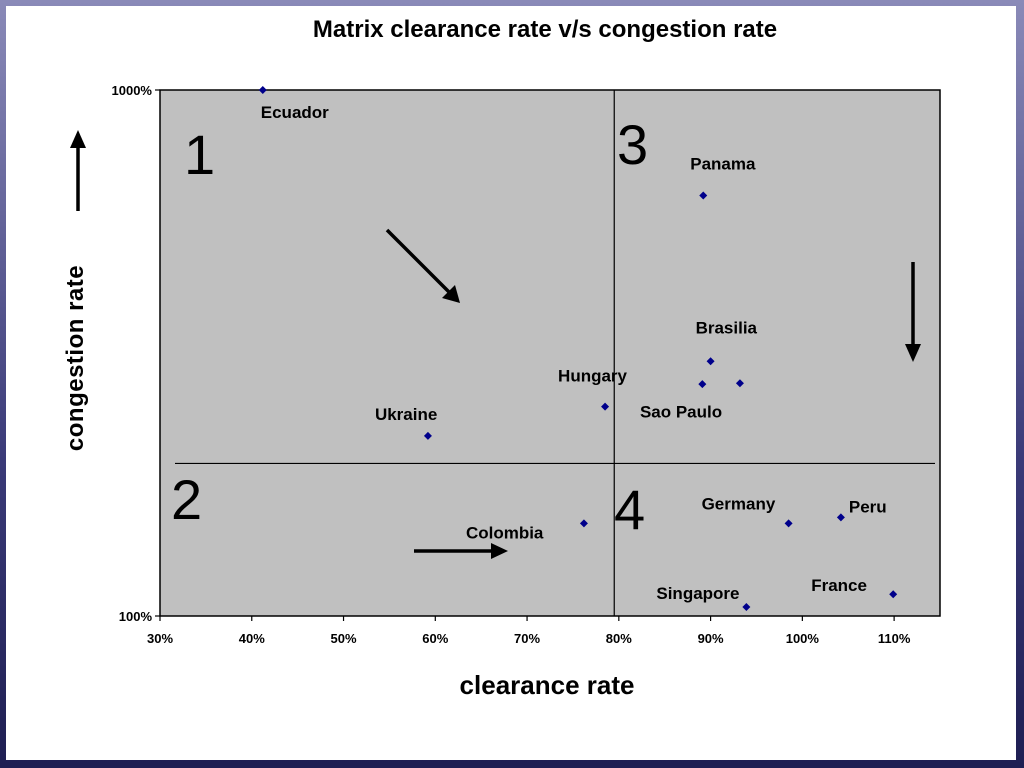  I want to click on x-axis: 30% 40% 50% 60% 70% 80% 90% 100% 110%, so click(529, 631).